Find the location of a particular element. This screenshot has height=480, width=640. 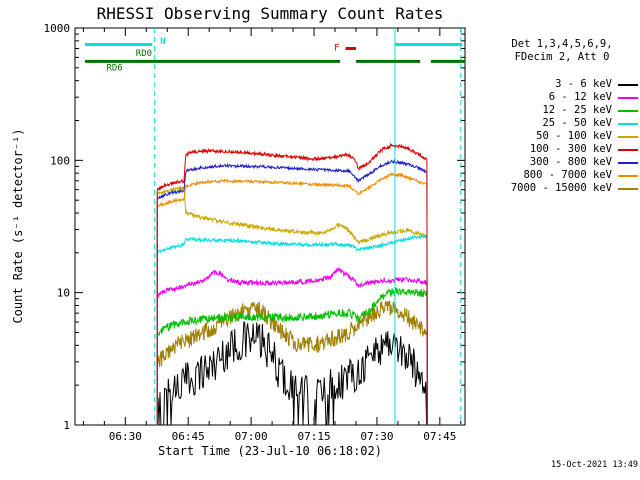

series-3-6keV is located at coordinates (292, 373).